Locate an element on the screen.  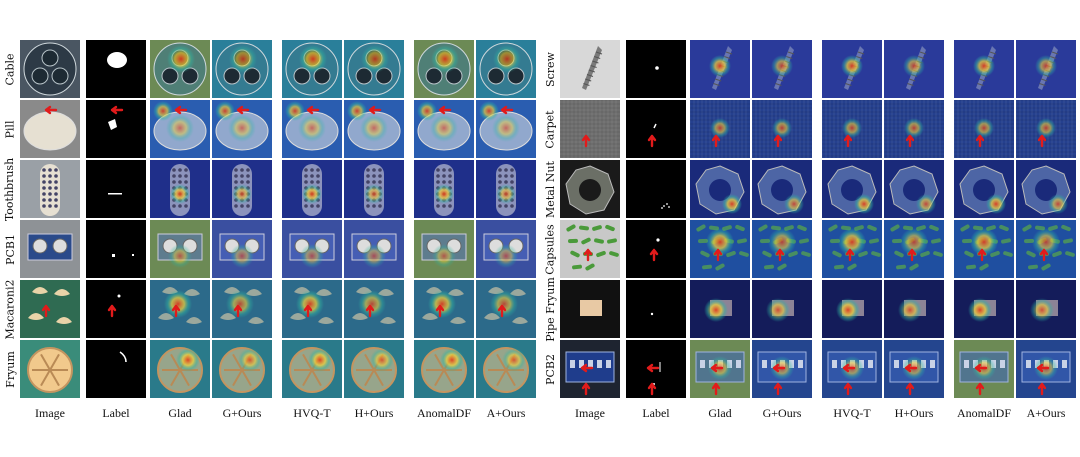
cell-metalnut-anomaldf is located at coordinates (984, 189).